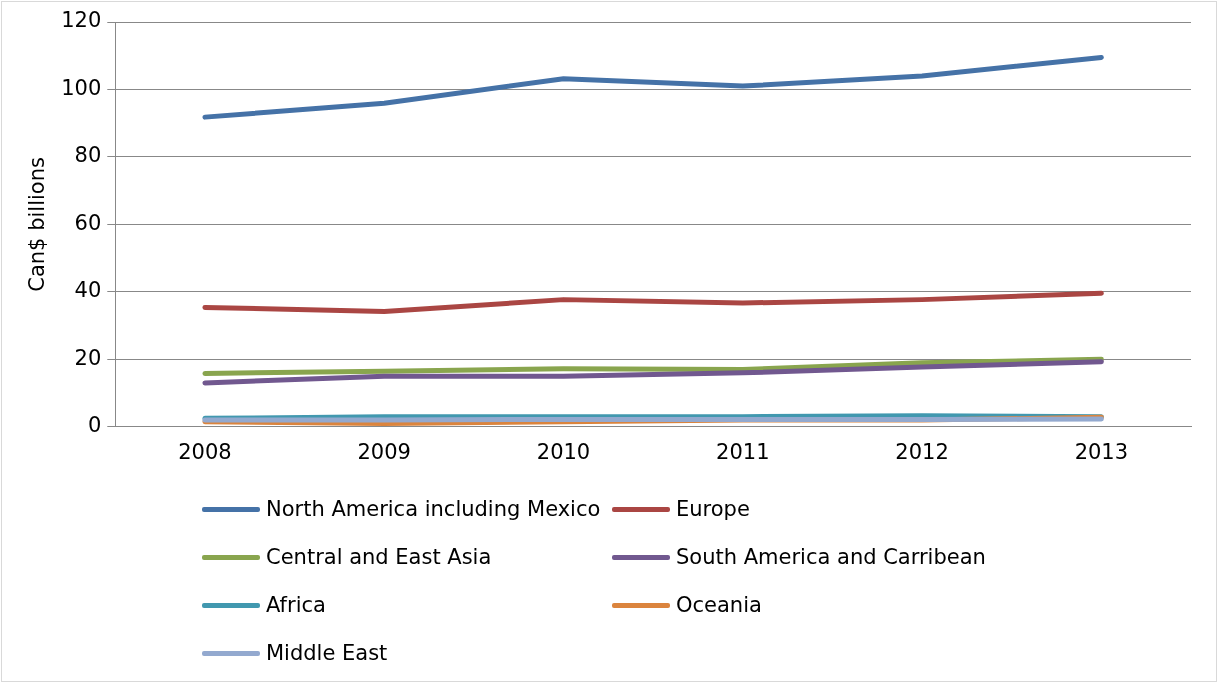 The image size is (1218, 683). I want to click on y-tick-label: 0, so click(94, 425).